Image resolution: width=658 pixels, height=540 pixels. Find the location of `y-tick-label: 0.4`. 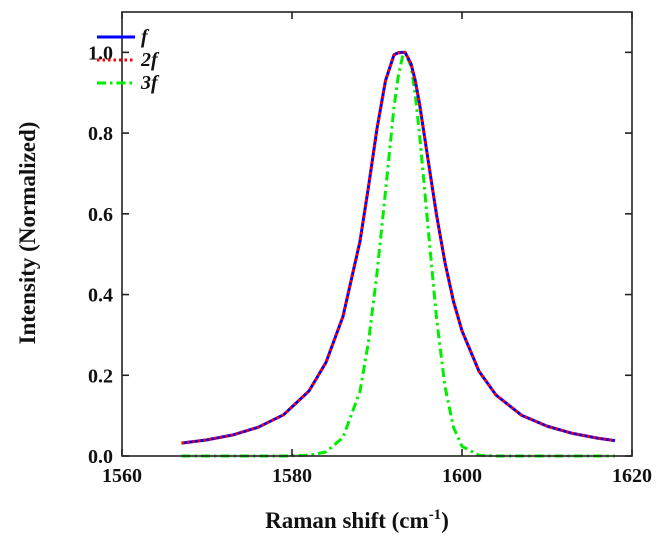

y-tick-label: 0.4 is located at coordinates (100, 296).